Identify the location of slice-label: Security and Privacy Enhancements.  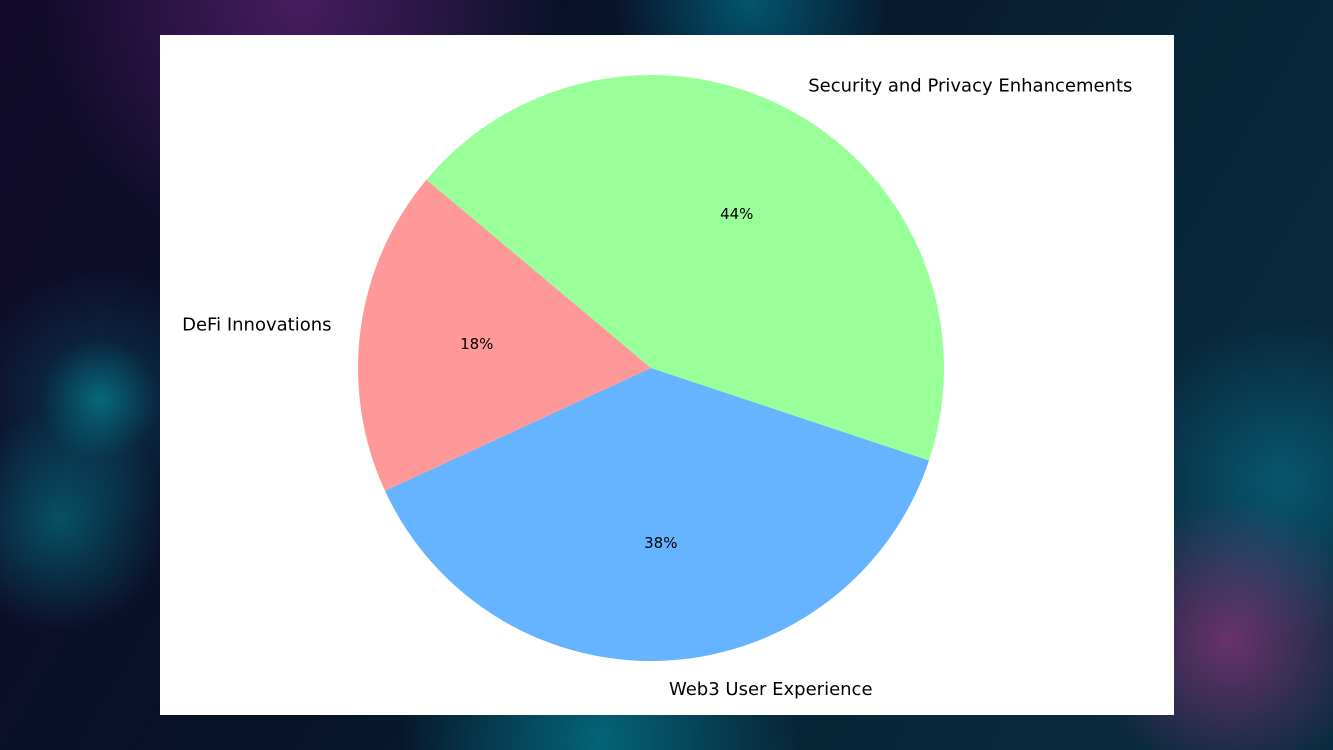
(970, 86).